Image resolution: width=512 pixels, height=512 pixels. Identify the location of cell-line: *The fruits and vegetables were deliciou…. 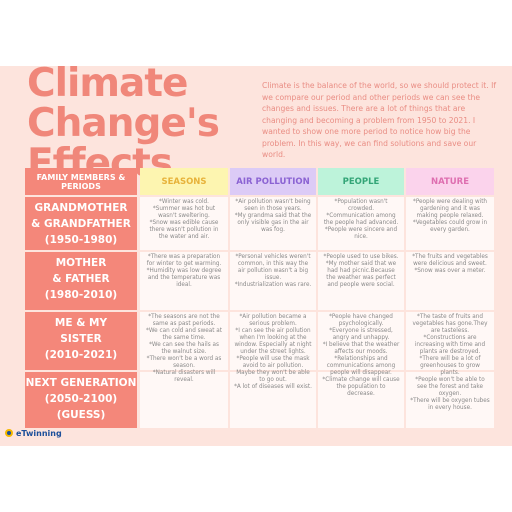
(450, 260).